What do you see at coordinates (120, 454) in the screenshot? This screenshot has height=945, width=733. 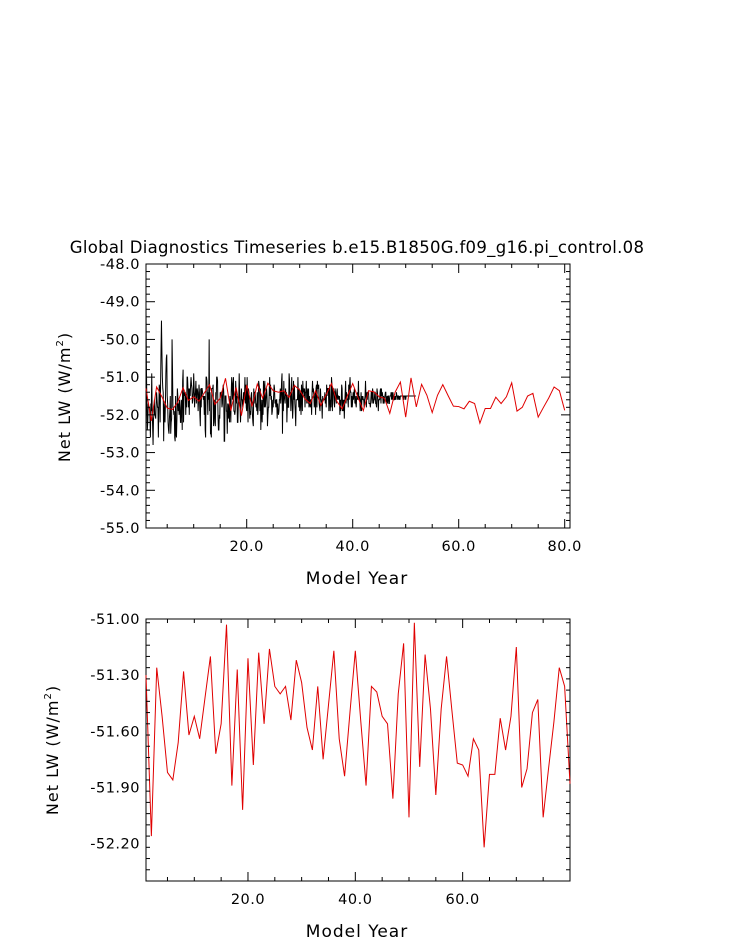 I see `y-tick-label: -53.0` at bounding box center [120, 454].